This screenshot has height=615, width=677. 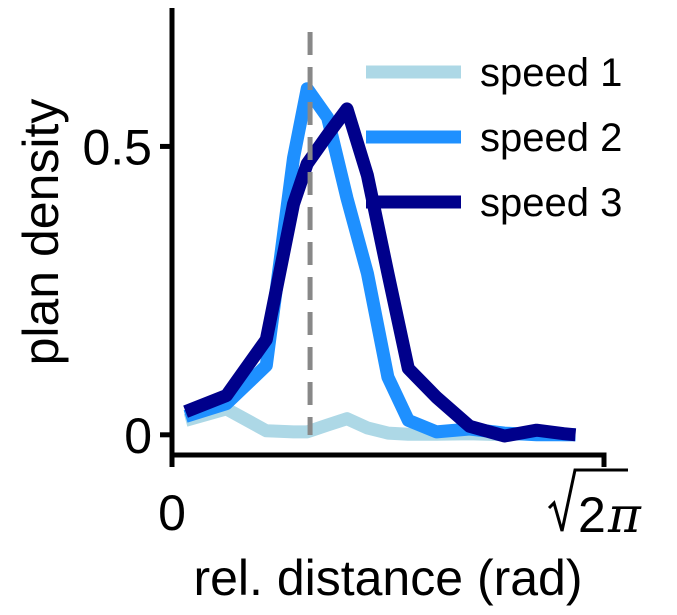 I want to click on y-tick-label: 0.5, so click(x=117, y=147).